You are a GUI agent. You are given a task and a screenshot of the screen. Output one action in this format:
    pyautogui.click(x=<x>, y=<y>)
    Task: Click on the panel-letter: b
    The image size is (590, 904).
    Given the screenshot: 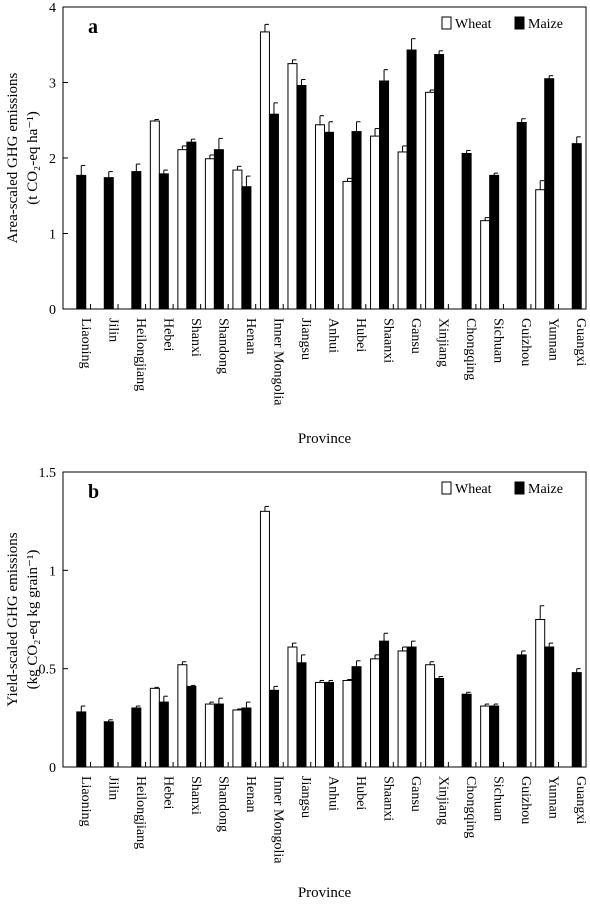 What is the action you would take?
    pyautogui.click(x=93, y=492)
    